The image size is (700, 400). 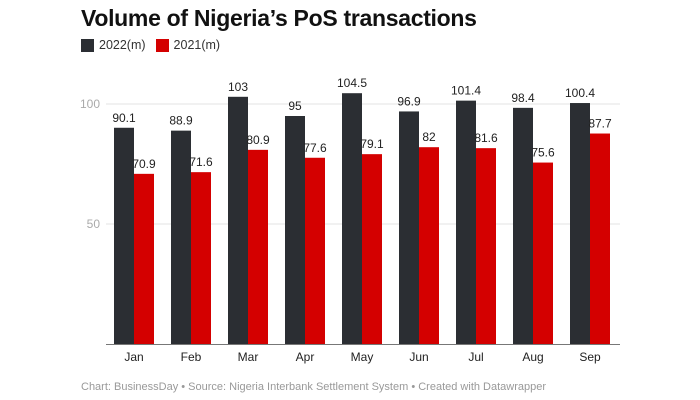 What do you see at coordinates (295, 106) in the screenshot?
I see `data-label: 95` at bounding box center [295, 106].